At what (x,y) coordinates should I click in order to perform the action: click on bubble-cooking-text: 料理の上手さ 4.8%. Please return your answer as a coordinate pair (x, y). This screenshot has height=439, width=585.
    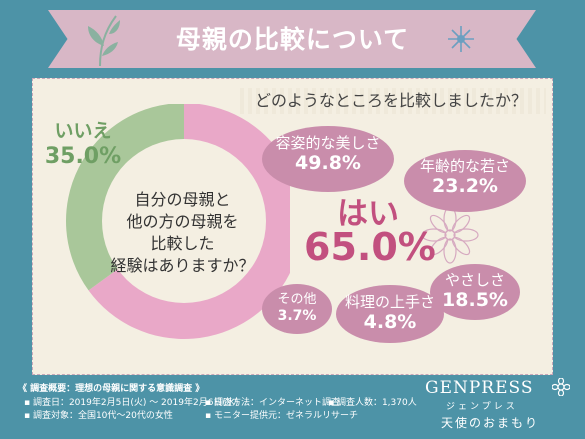
    Looking at the image, I should click on (390, 313).